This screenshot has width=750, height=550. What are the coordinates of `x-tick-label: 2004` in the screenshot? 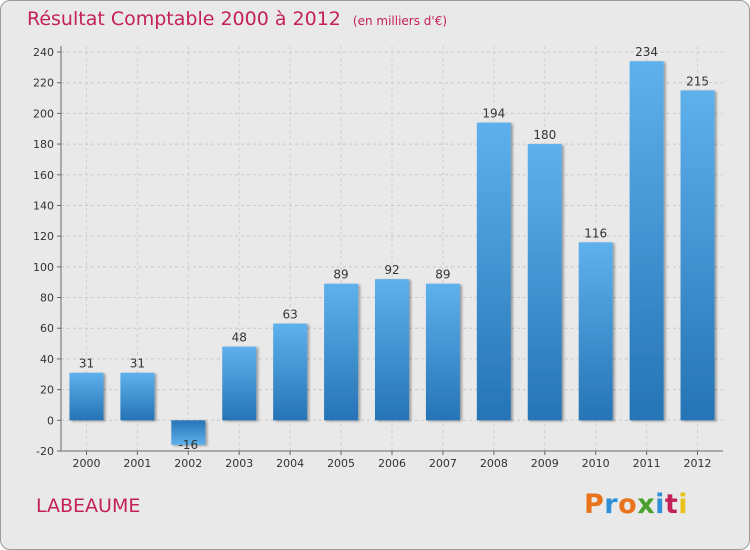 It's located at (290, 463).